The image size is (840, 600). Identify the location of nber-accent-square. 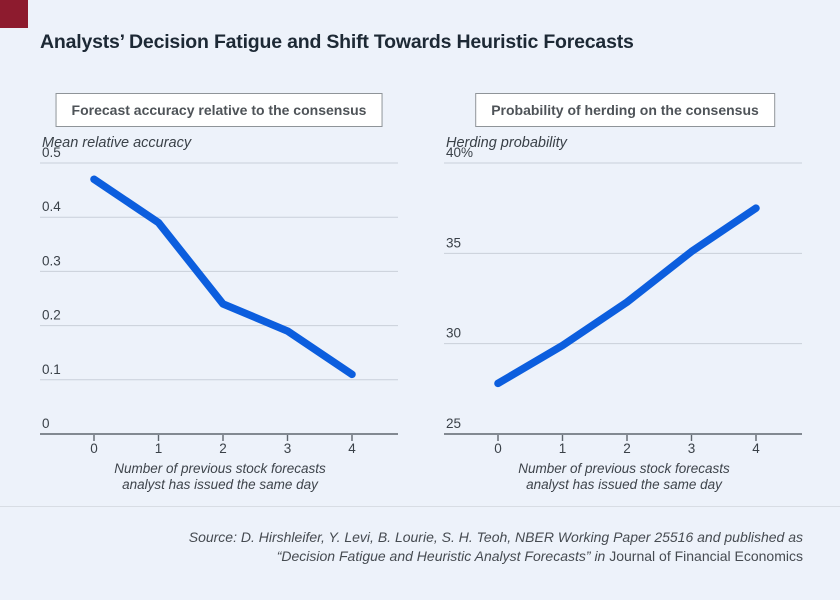
(14, 14).